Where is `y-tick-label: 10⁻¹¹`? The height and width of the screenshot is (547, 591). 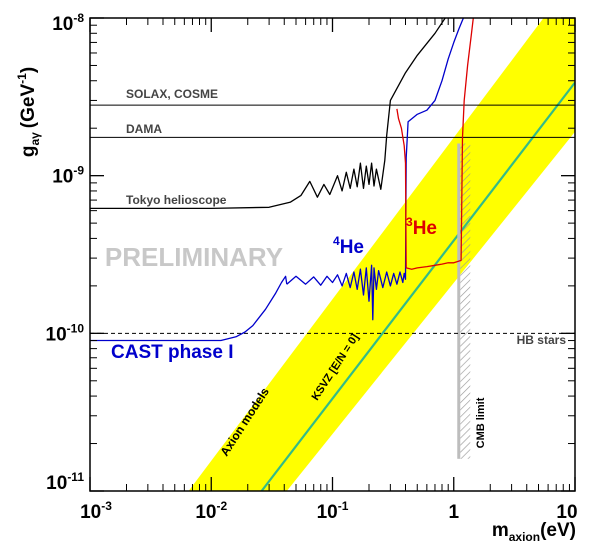
y-tick-label: 10⁻¹¹ is located at coordinates (65, 482).